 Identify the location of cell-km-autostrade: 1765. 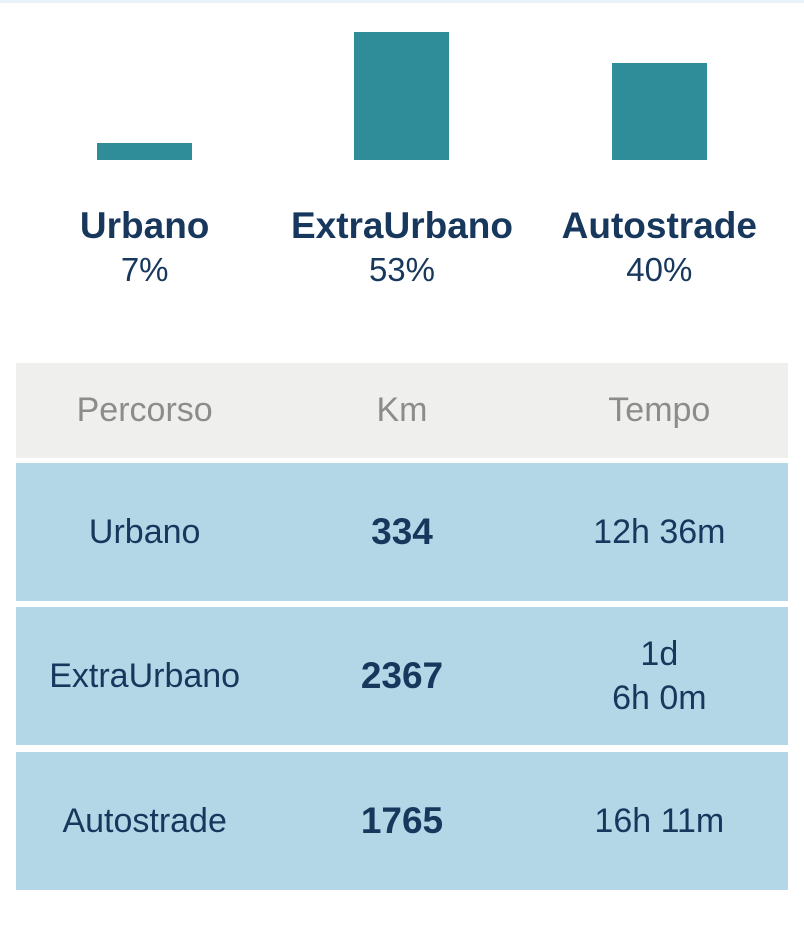
(402, 820).